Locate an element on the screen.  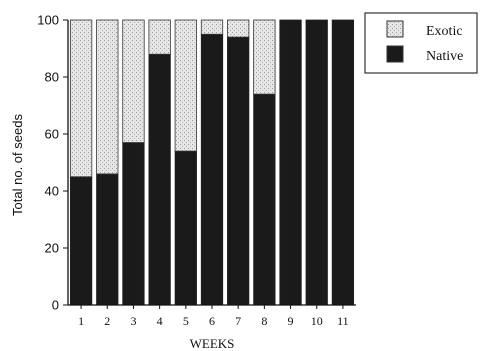
y-tick-label: 60 is located at coordinates (52, 134).